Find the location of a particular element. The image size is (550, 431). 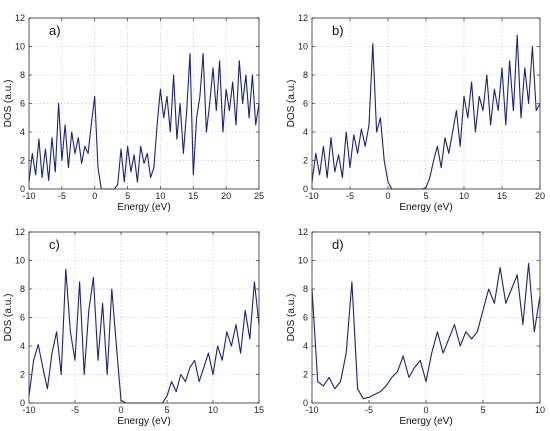

y-axis-label-a: DOS (a.u.) is located at coordinates (8, 104).